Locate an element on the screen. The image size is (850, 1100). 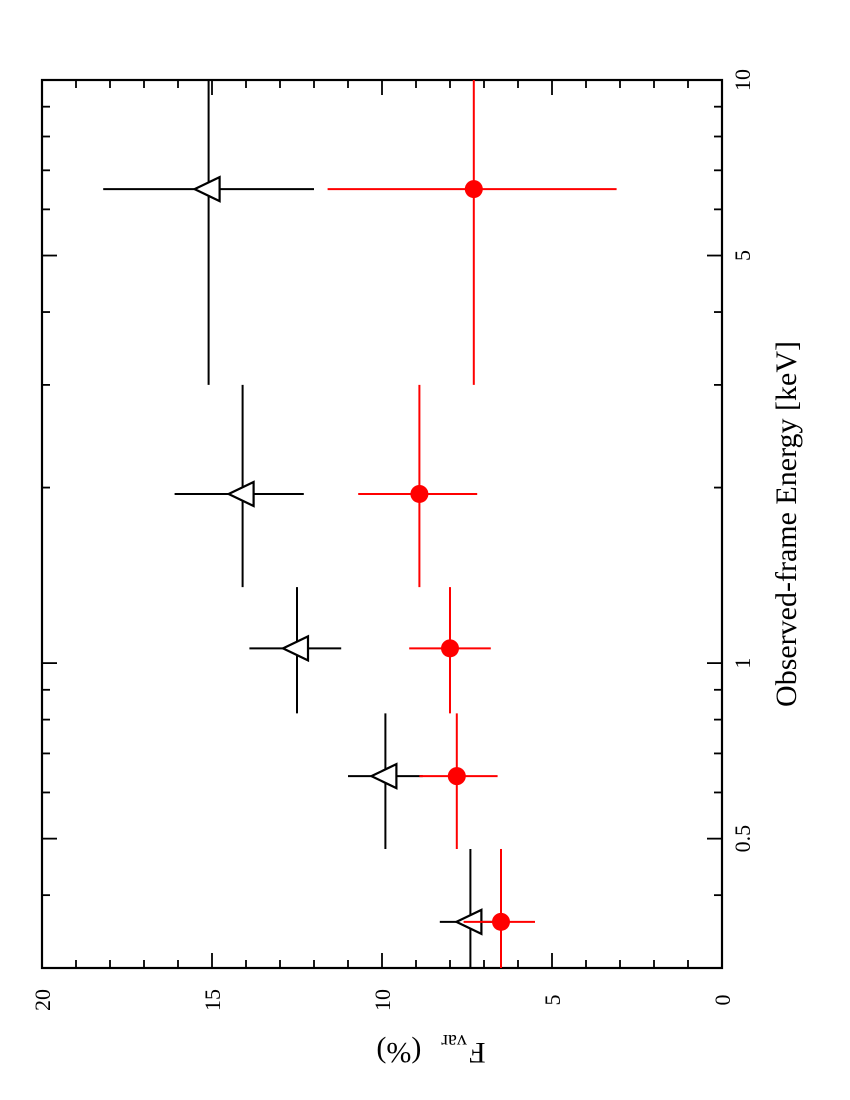
y-tick-labels: 0 5 10 15 20 is located at coordinates (382, 1000).